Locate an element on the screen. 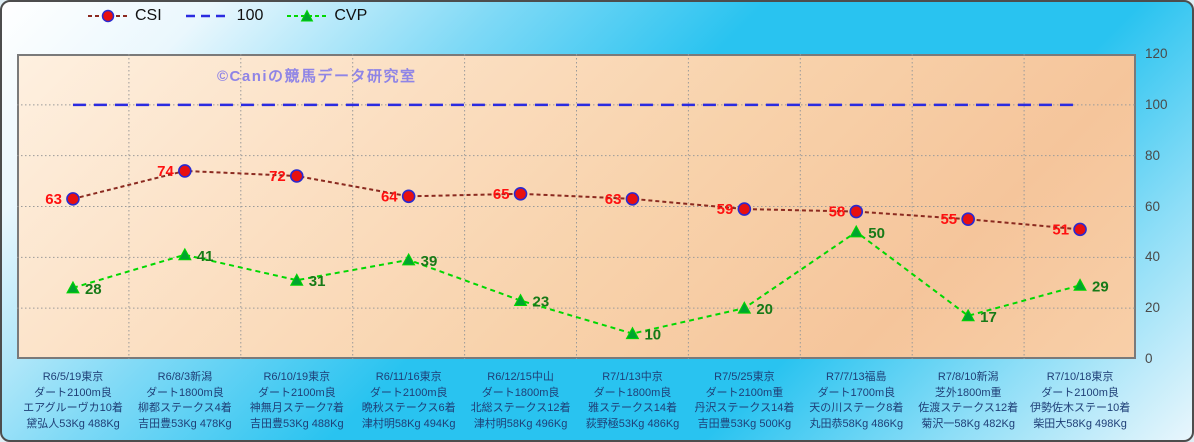  x-label-line: R6/8/3新潟 is located at coordinates (185, 377).